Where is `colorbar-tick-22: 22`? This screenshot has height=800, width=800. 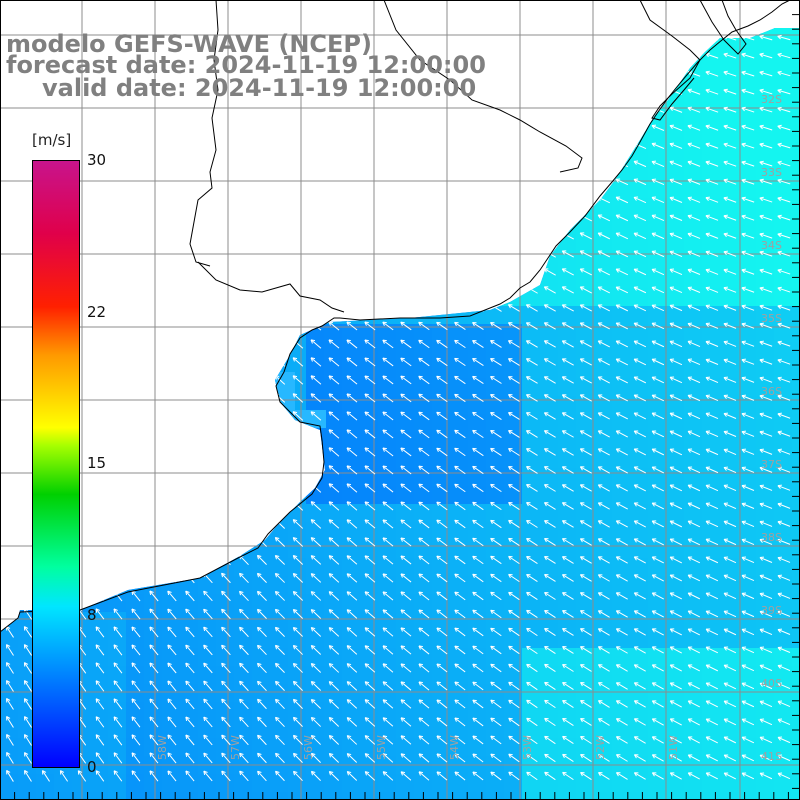
colorbar-tick-22: 22 is located at coordinates (97, 312).